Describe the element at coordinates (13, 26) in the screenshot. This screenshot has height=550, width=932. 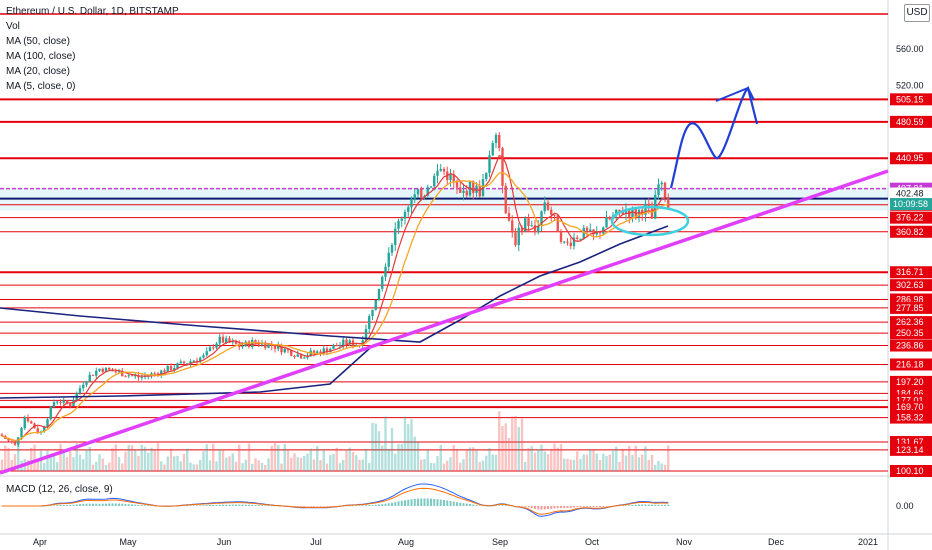
I see `legend-vol: Vol` at that location.